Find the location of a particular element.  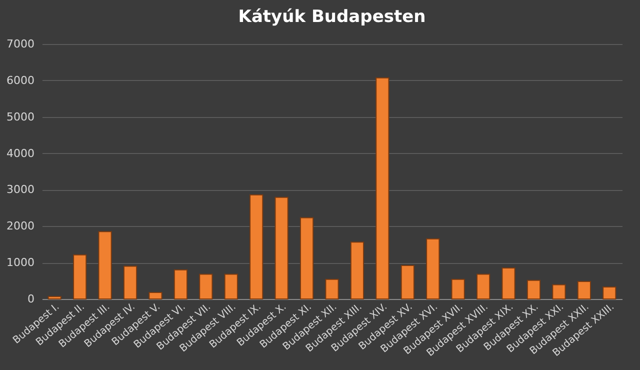

y-tick-label: 3000 is located at coordinates (20, 189).